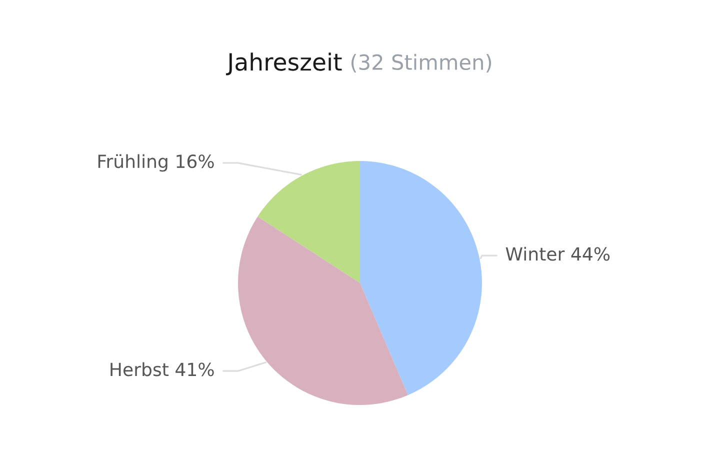  Describe the element at coordinates (558, 253) in the screenshot. I see `slice-label: Winter 44%` at that location.